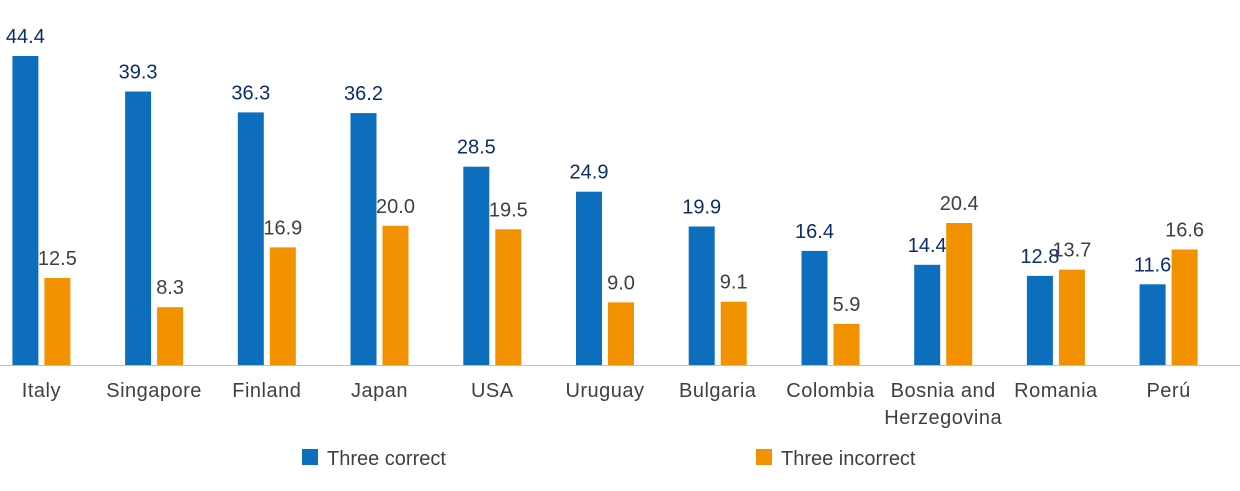 This screenshot has width=1240, height=491. I want to click on legend-label-three-incorrect: Three incorrect, so click(848, 459).